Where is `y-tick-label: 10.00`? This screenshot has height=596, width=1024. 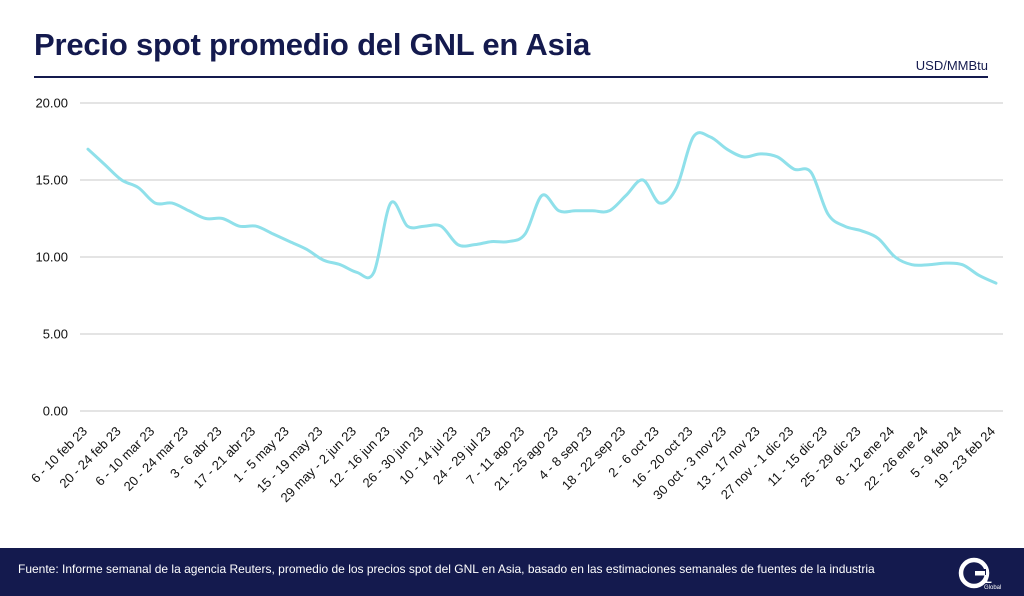 y-tick-label: 10.00 is located at coordinates (51, 257).